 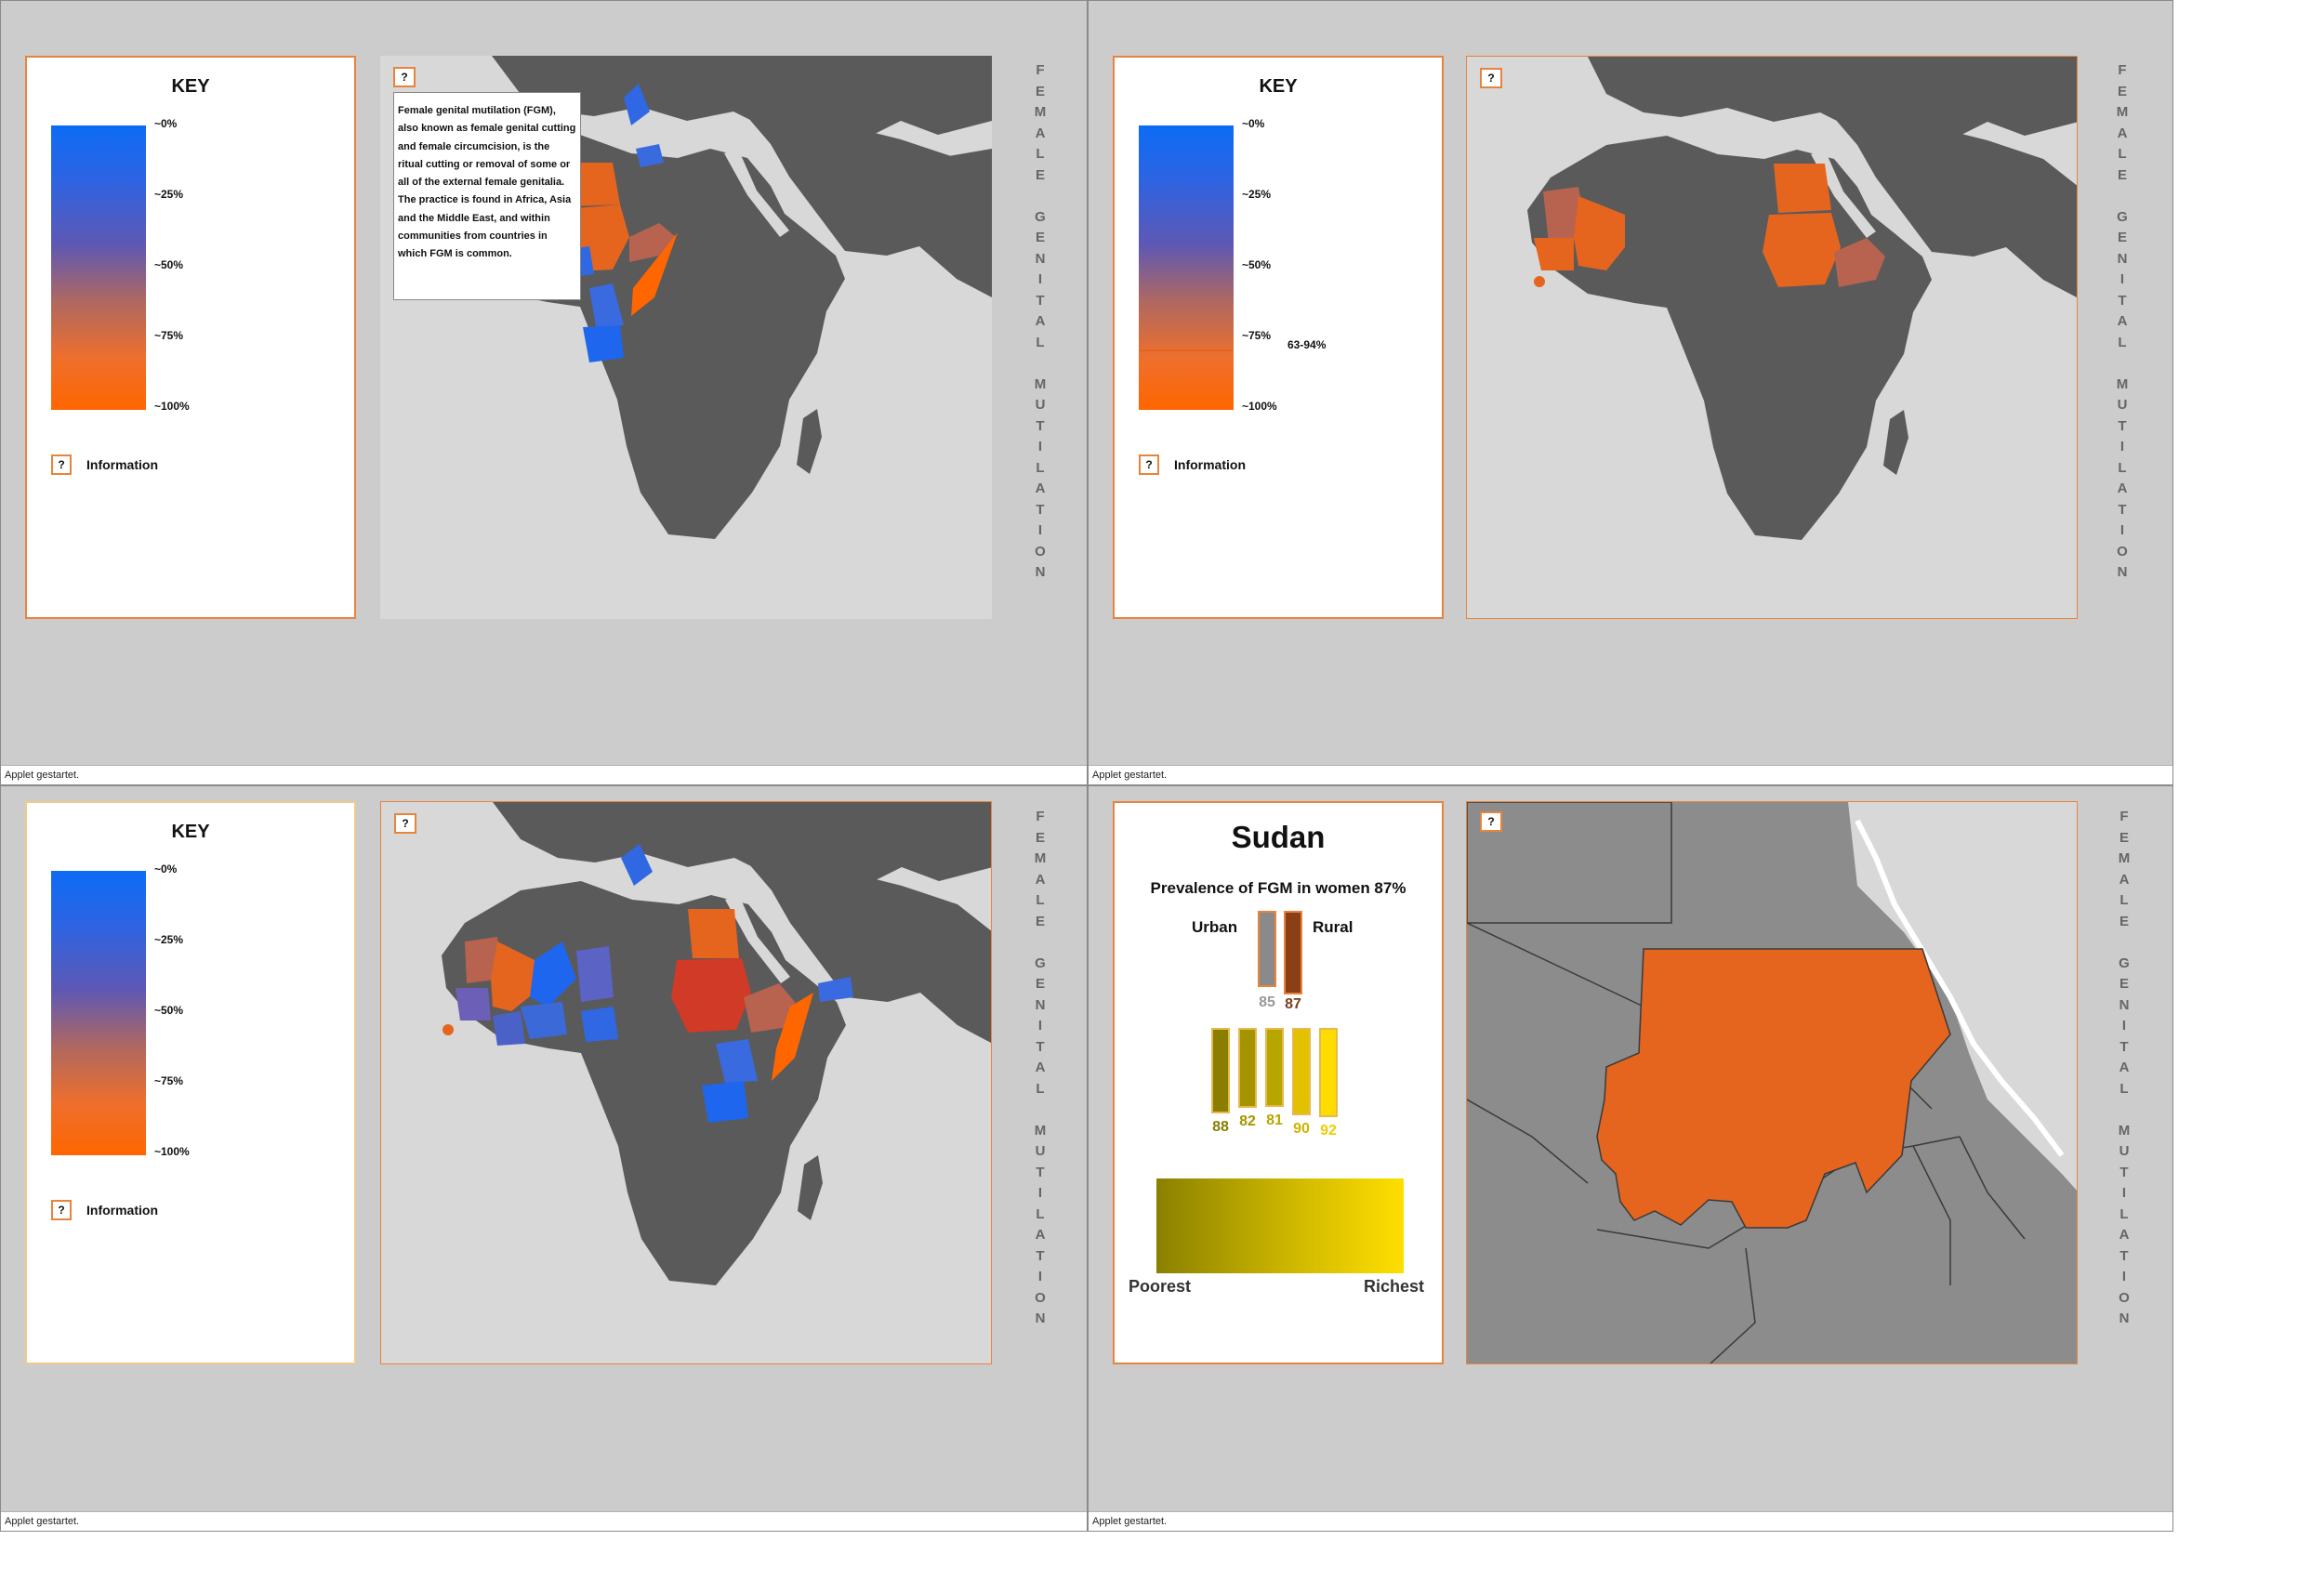 I want to click on prevalence-text: Prevalence of FGM in women 87%, so click(x=1278, y=888).